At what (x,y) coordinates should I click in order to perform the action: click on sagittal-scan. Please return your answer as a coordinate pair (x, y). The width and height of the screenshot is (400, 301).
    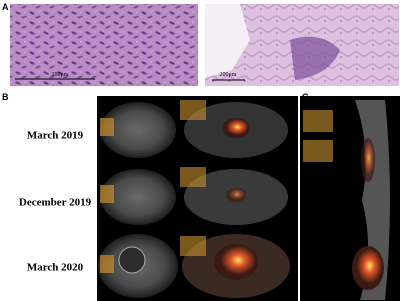
    Looking at the image, I should click on (372, 200).